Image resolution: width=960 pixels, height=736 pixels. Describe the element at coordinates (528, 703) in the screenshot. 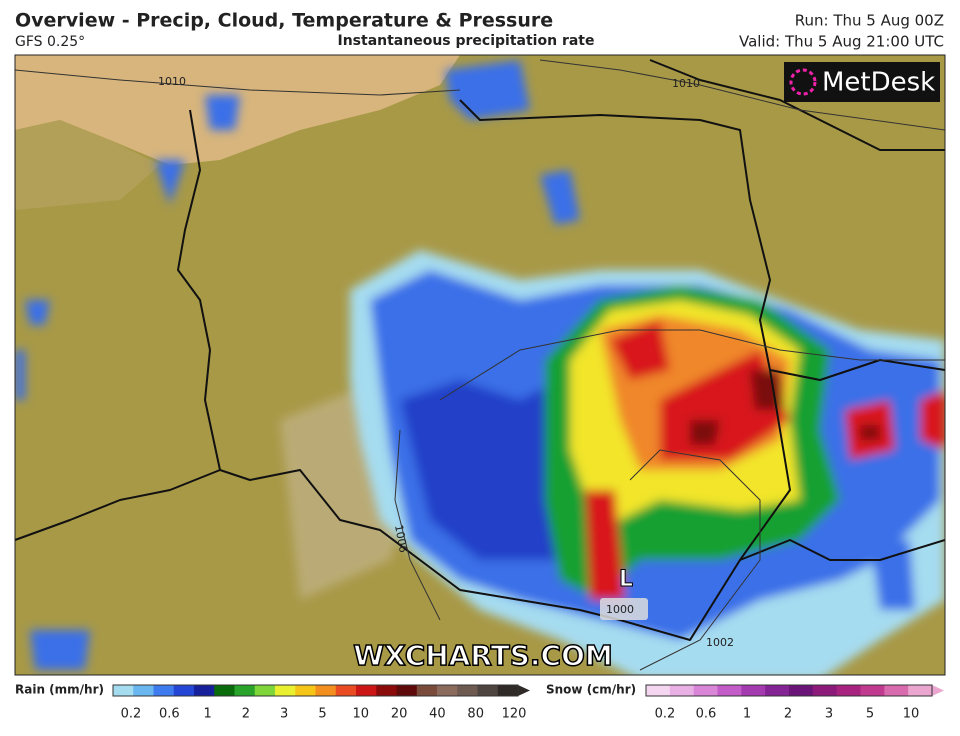

I see `legend: 0.2 0.6 1 2 3 5 10 20 40 80 120 0.2 0.6 1 2 3 5 10` at that location.